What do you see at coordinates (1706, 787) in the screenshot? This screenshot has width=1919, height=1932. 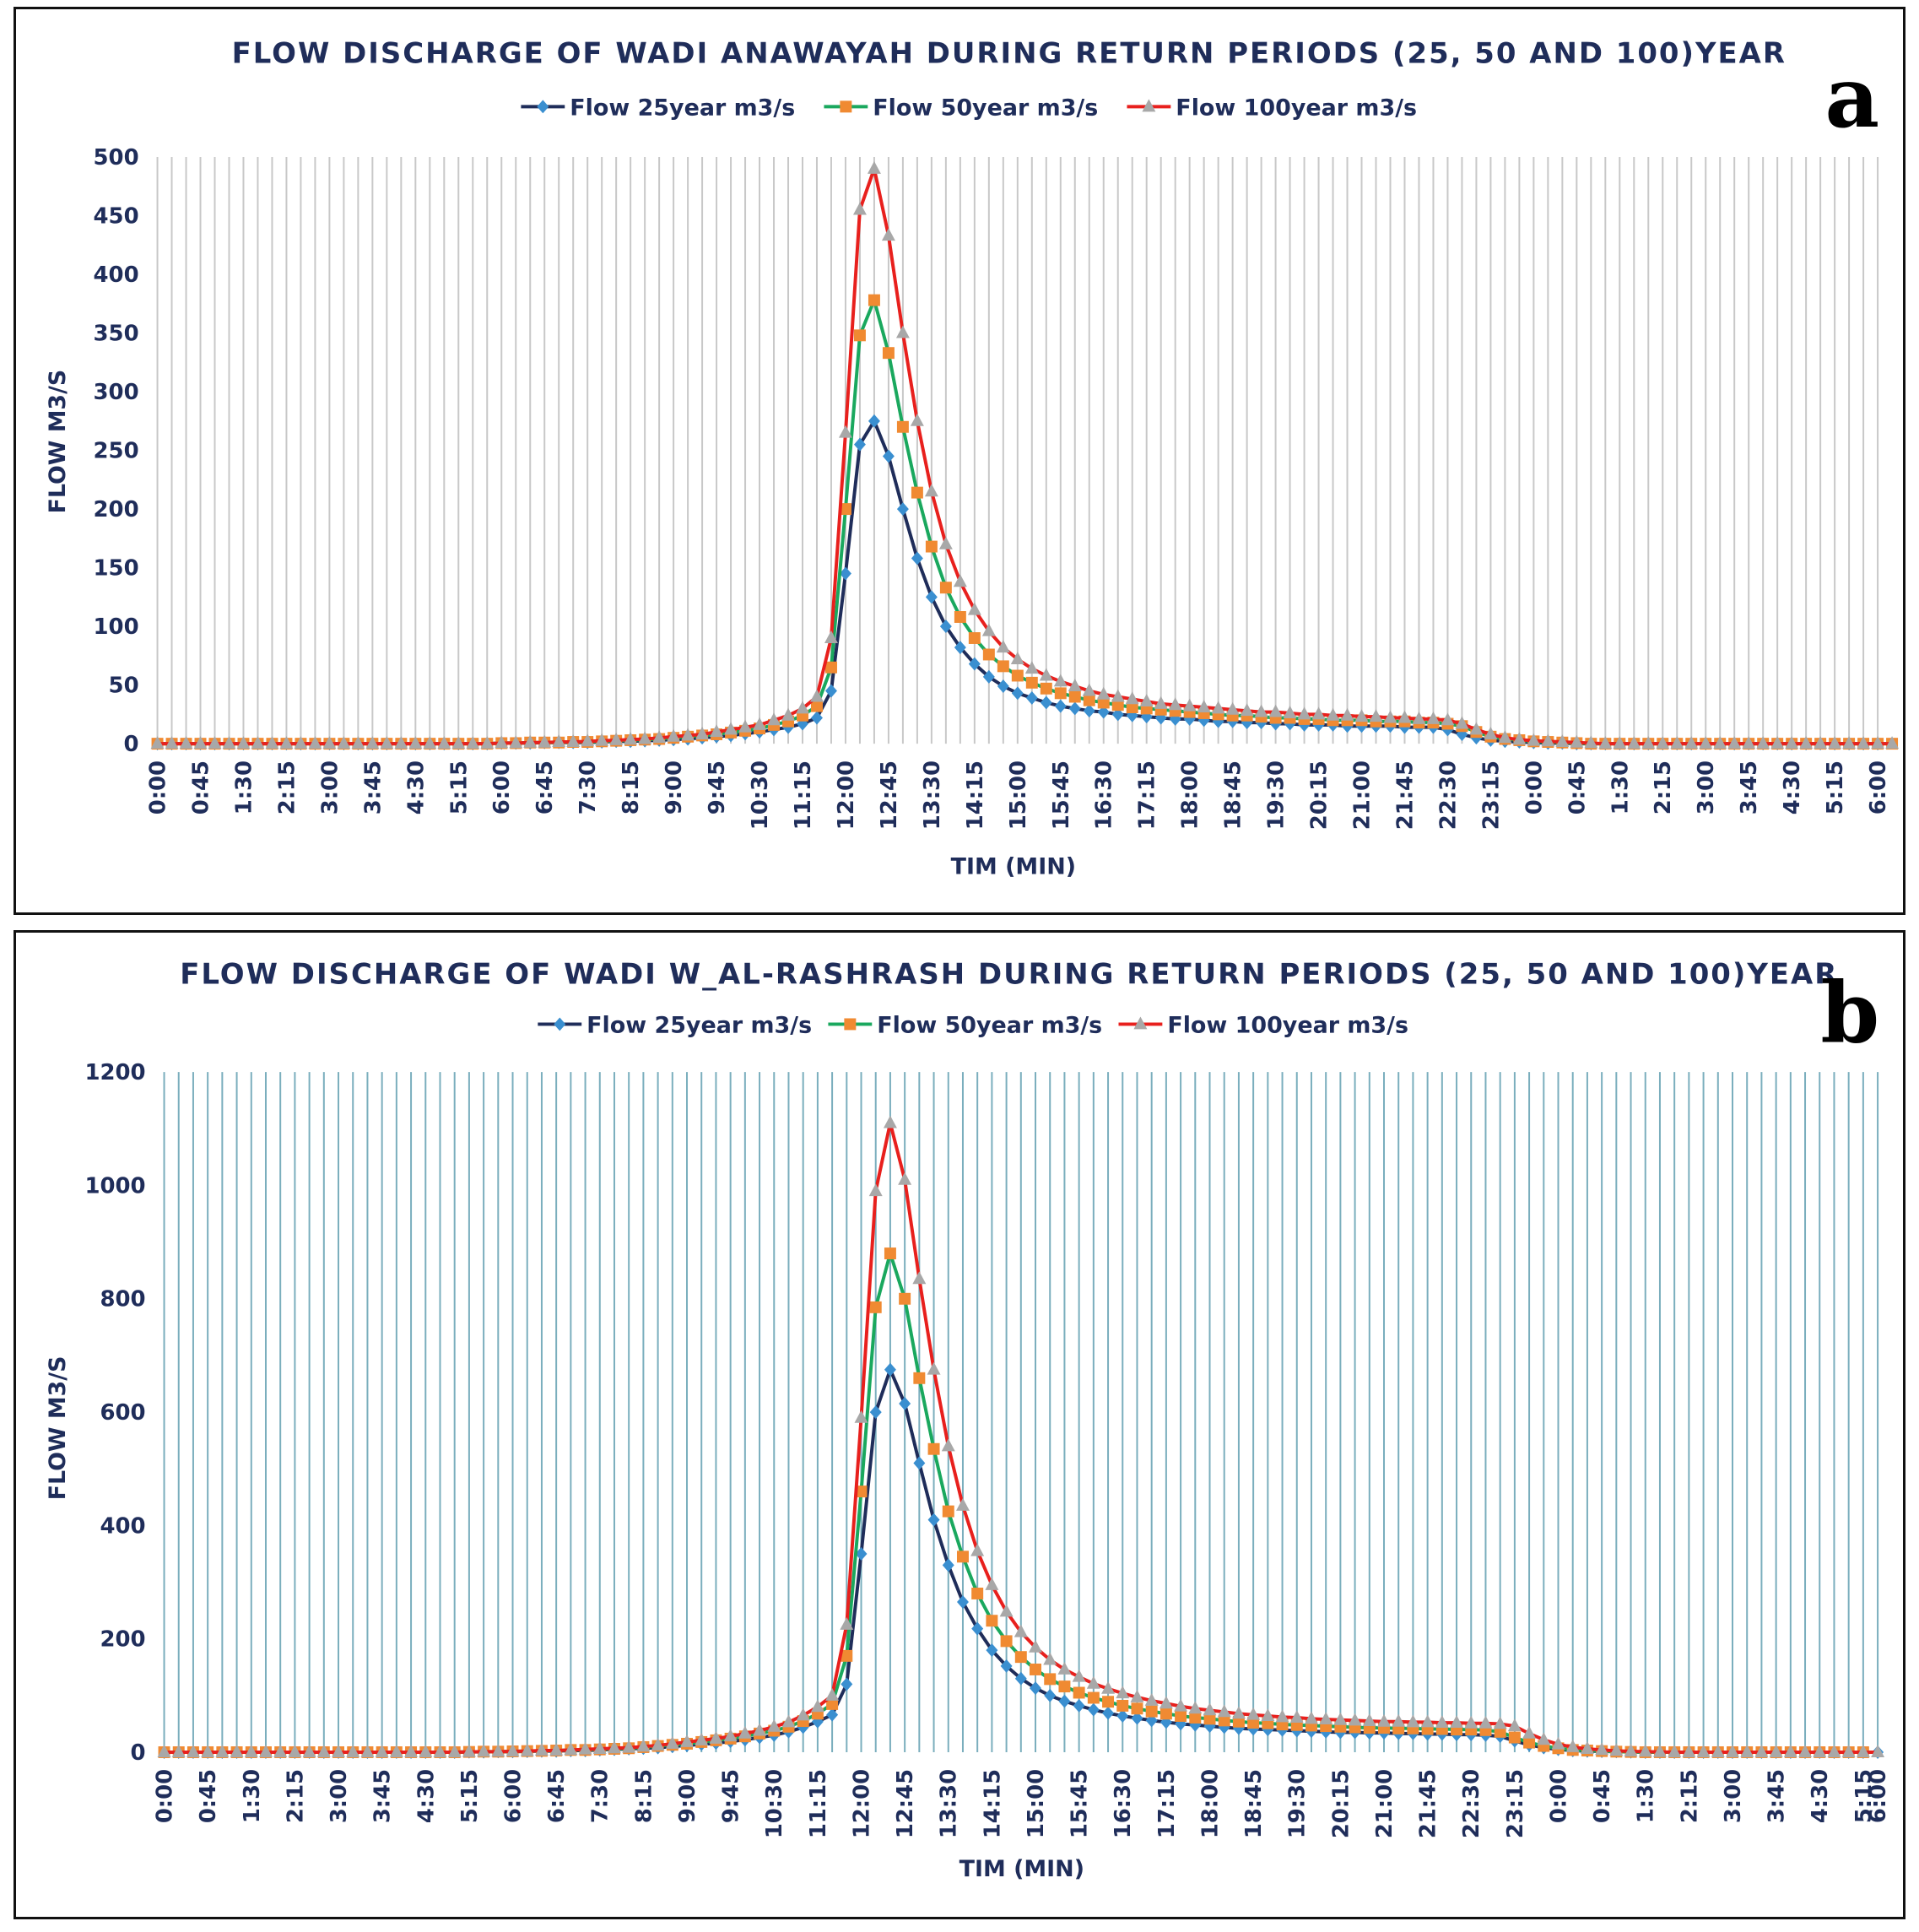 I see `x-tick-label: 3:00` at bounding box center [1706, 787].